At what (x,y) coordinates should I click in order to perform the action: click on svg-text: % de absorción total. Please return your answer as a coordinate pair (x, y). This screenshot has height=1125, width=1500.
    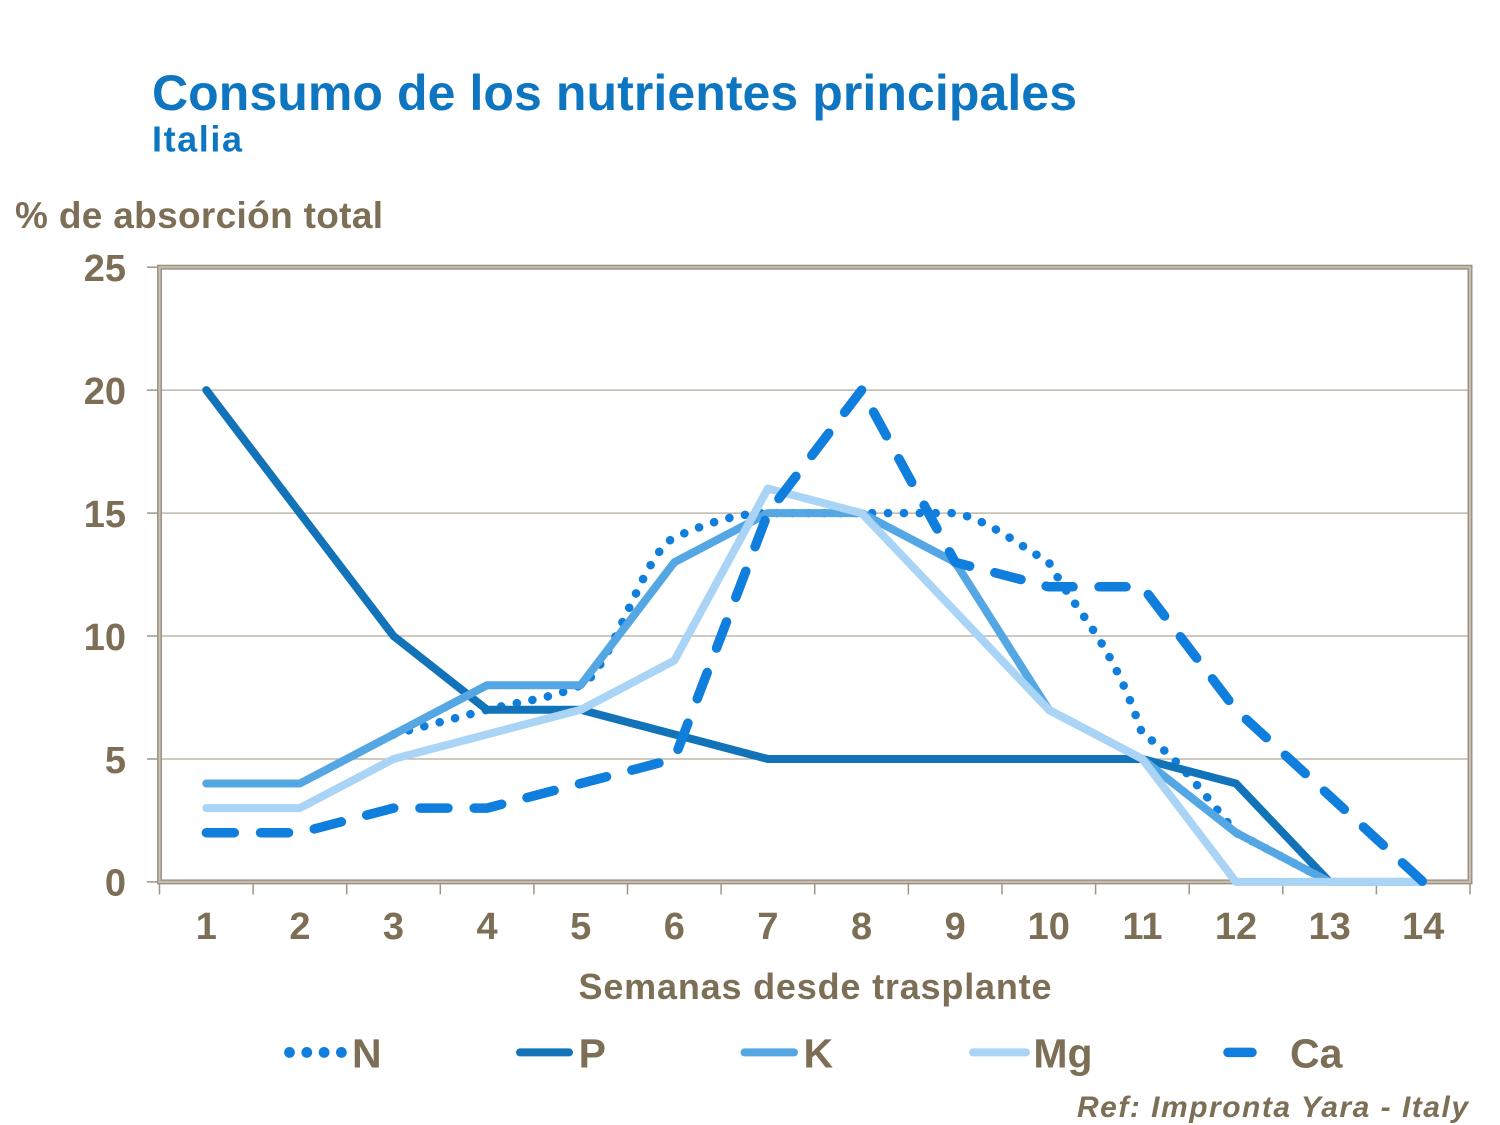
    Looking at the image, I should click on (199, 215).